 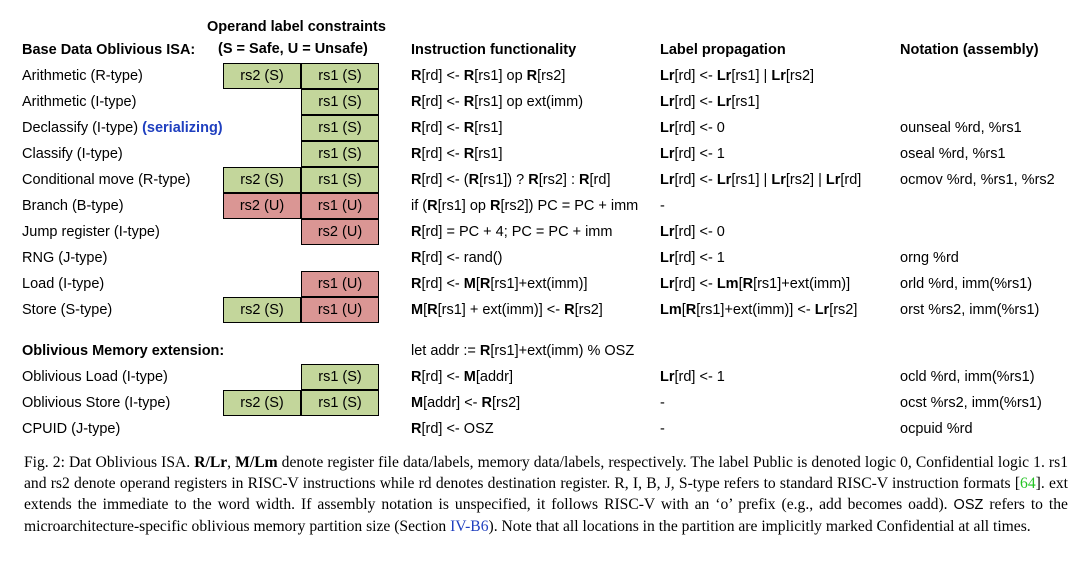 What do you see at coordinates (494, 50) in the screenshot?
I see `instruction-functionality-heading: Instruction functionality` at bounding box center [494, 50].